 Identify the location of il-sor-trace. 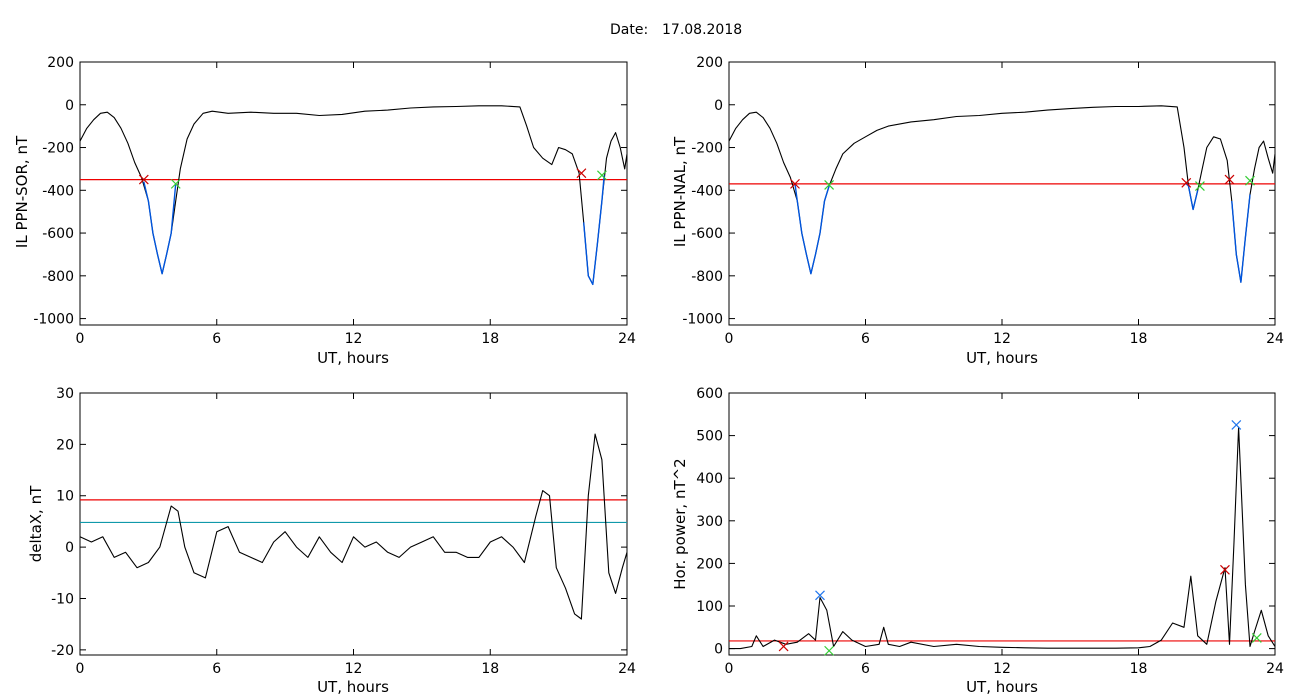
(353, 195).